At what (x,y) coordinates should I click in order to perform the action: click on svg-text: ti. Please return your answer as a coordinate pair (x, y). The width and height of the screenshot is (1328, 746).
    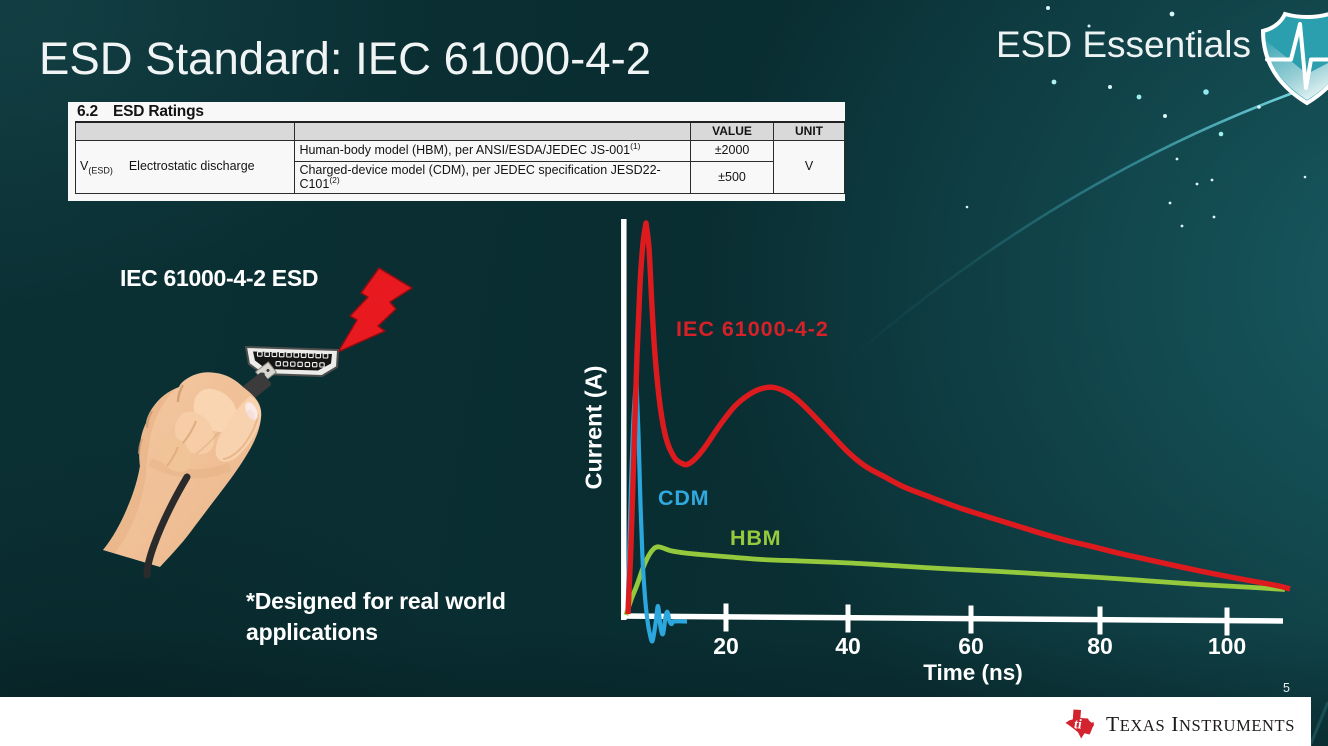
    Looking at the image, I should click on (1078, 725).